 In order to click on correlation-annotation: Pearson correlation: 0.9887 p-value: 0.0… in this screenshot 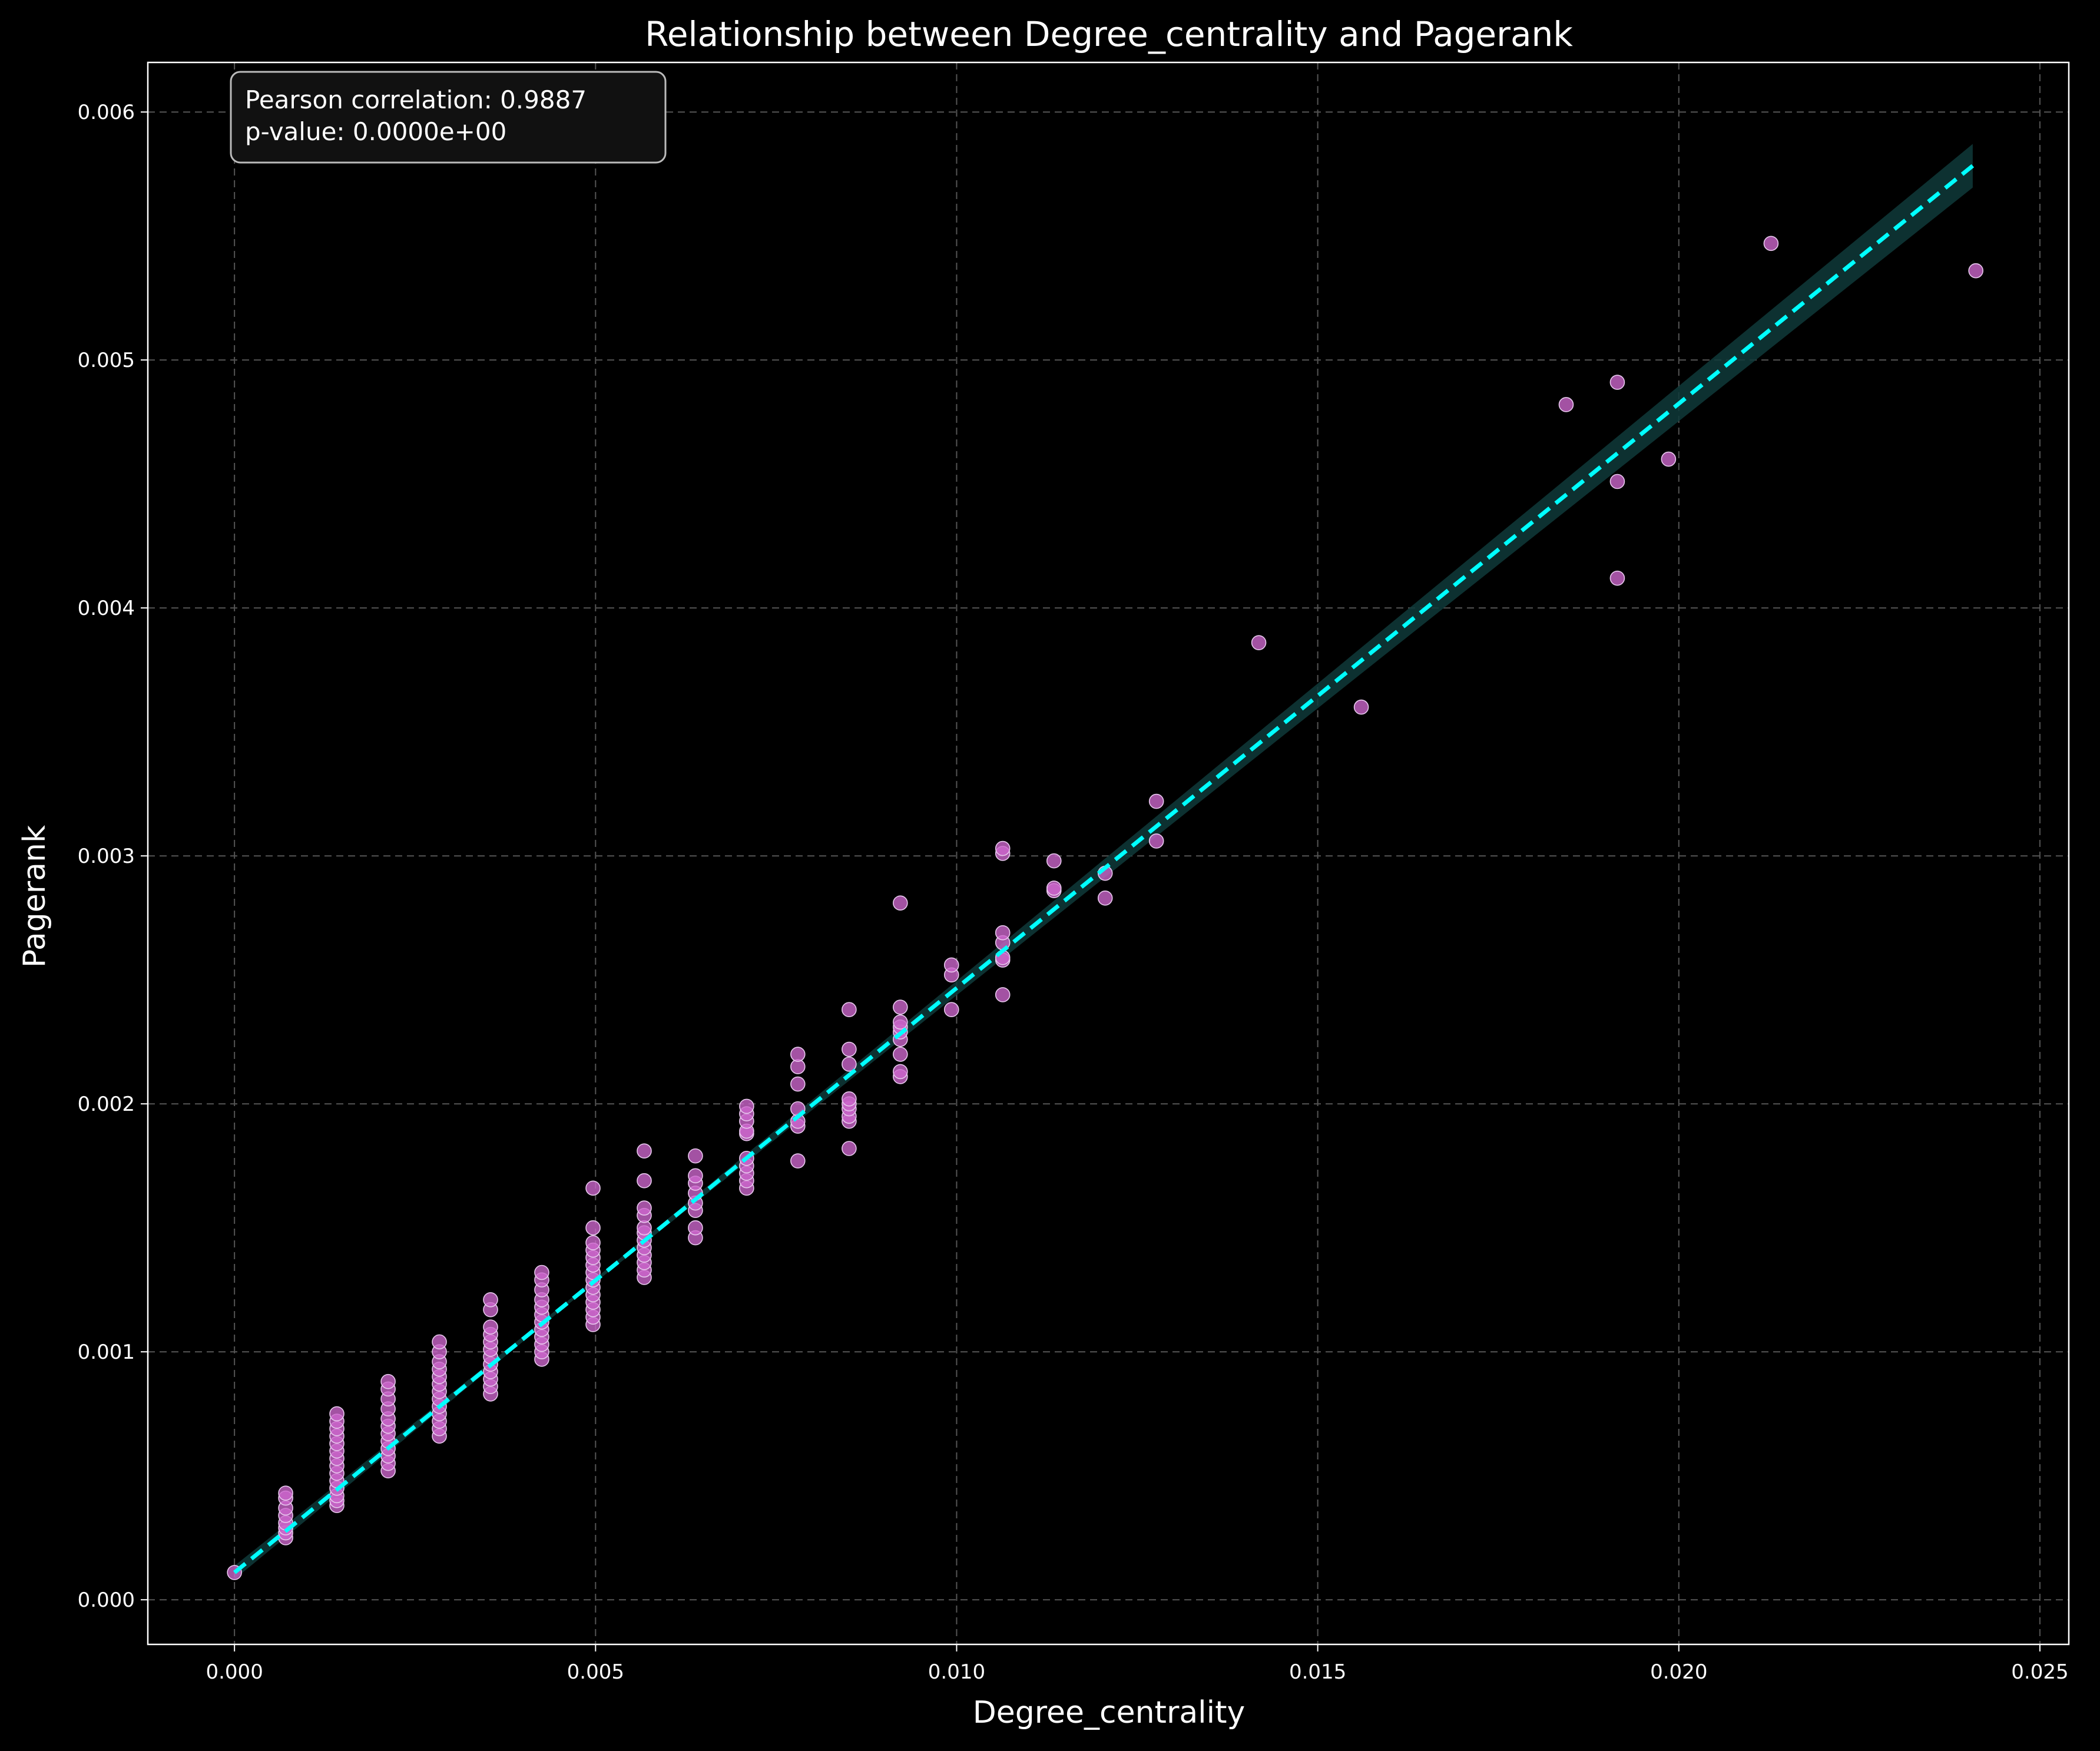, I will do `click(448, 117)`.